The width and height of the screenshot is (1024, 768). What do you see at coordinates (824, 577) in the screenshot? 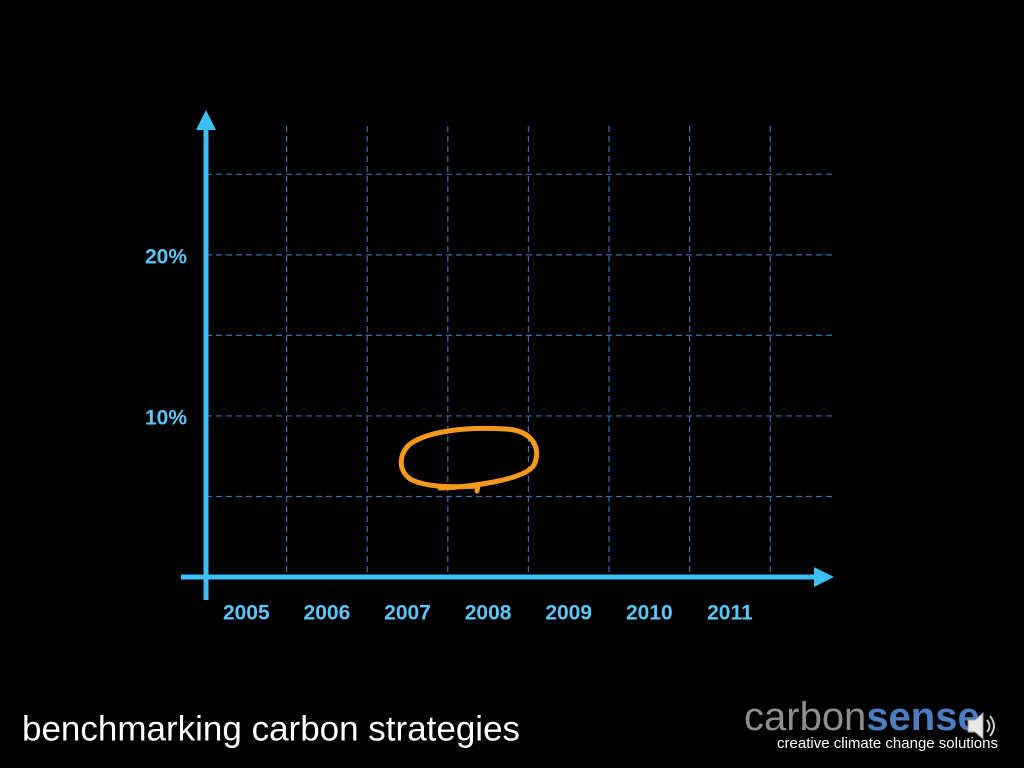
I see `x-axis-arrow` at bounding box center [824, 577].